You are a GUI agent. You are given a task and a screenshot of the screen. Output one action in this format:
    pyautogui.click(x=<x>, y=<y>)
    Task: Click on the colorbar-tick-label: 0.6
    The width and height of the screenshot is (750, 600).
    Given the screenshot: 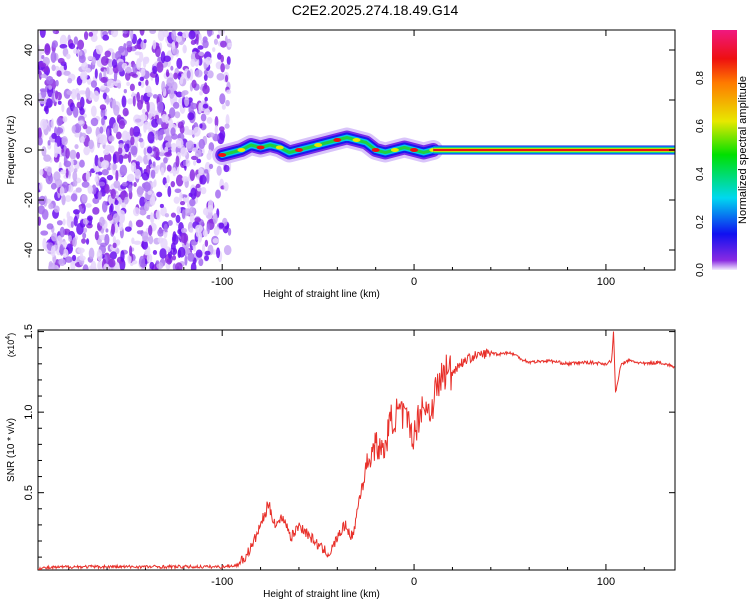 What is the action you would take?
    pyautogui.click(x=700, y=126)
    